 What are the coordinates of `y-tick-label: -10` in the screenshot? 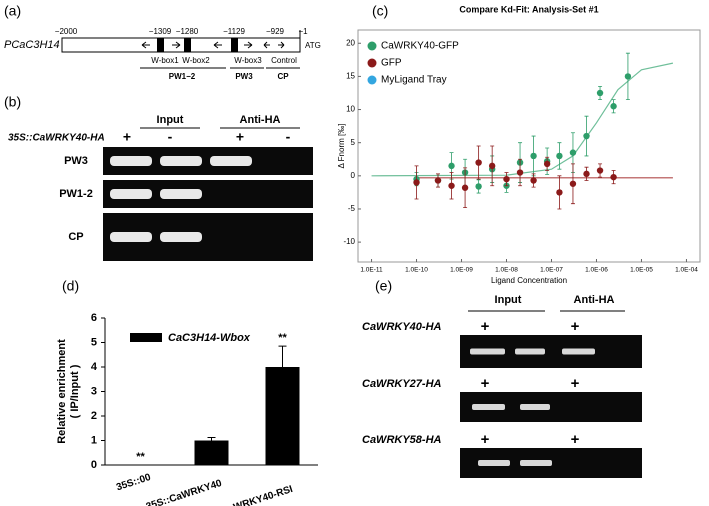 It's located at (349, 241).